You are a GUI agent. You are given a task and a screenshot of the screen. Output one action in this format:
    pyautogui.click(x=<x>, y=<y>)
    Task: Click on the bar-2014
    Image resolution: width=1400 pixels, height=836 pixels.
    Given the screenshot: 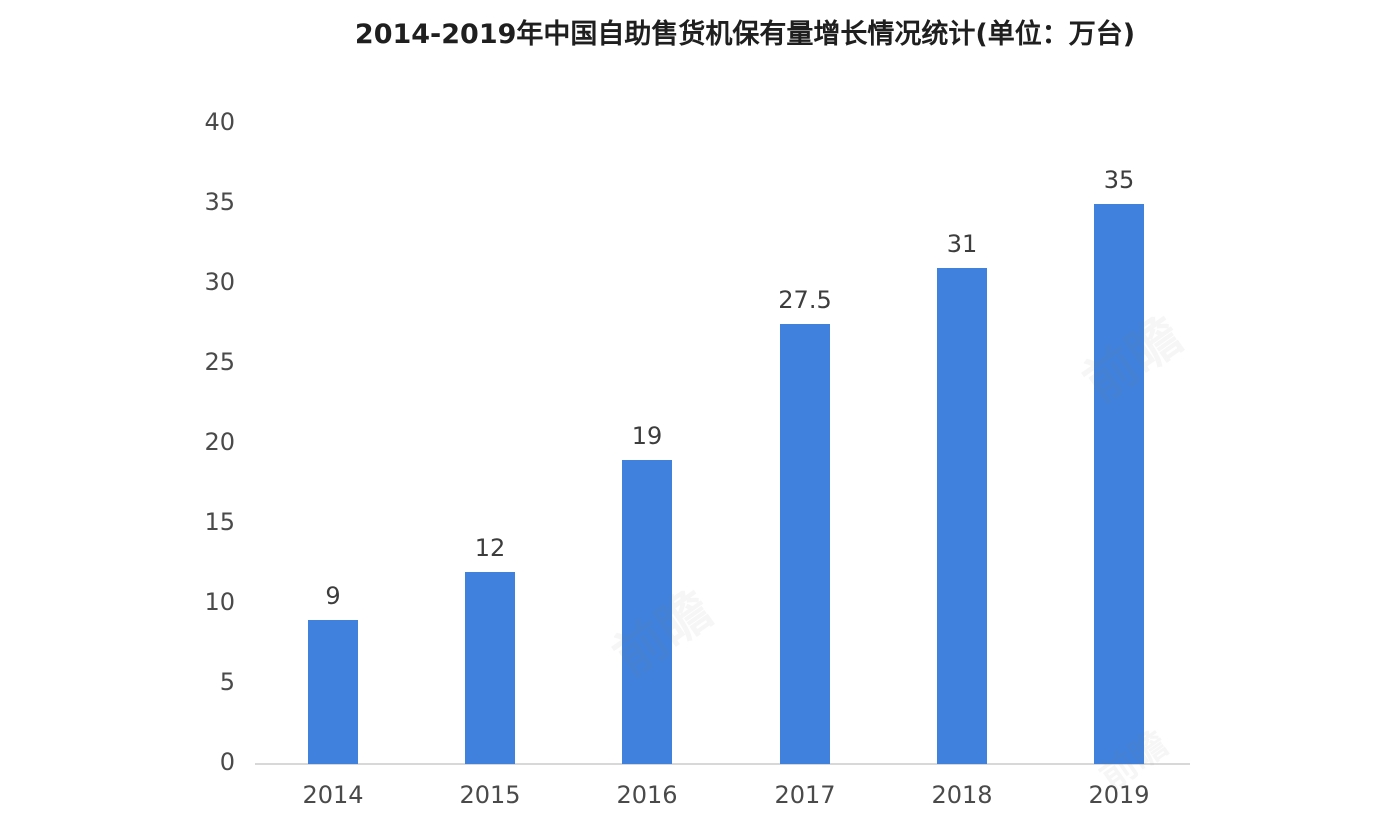 What is the action you would take?
    pyautogui.click(x=333, y=692)
    